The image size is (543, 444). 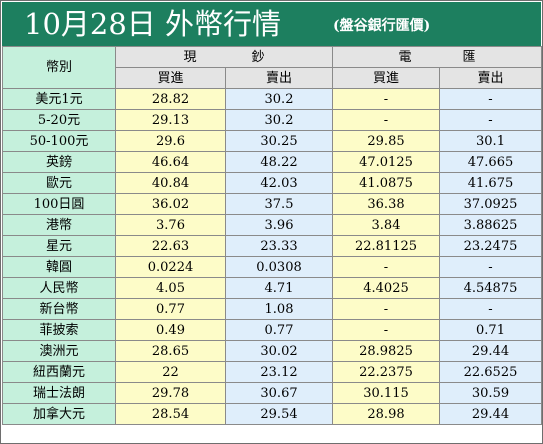 I want to click on currency-name: 歐元, so click(x=59, y=183).